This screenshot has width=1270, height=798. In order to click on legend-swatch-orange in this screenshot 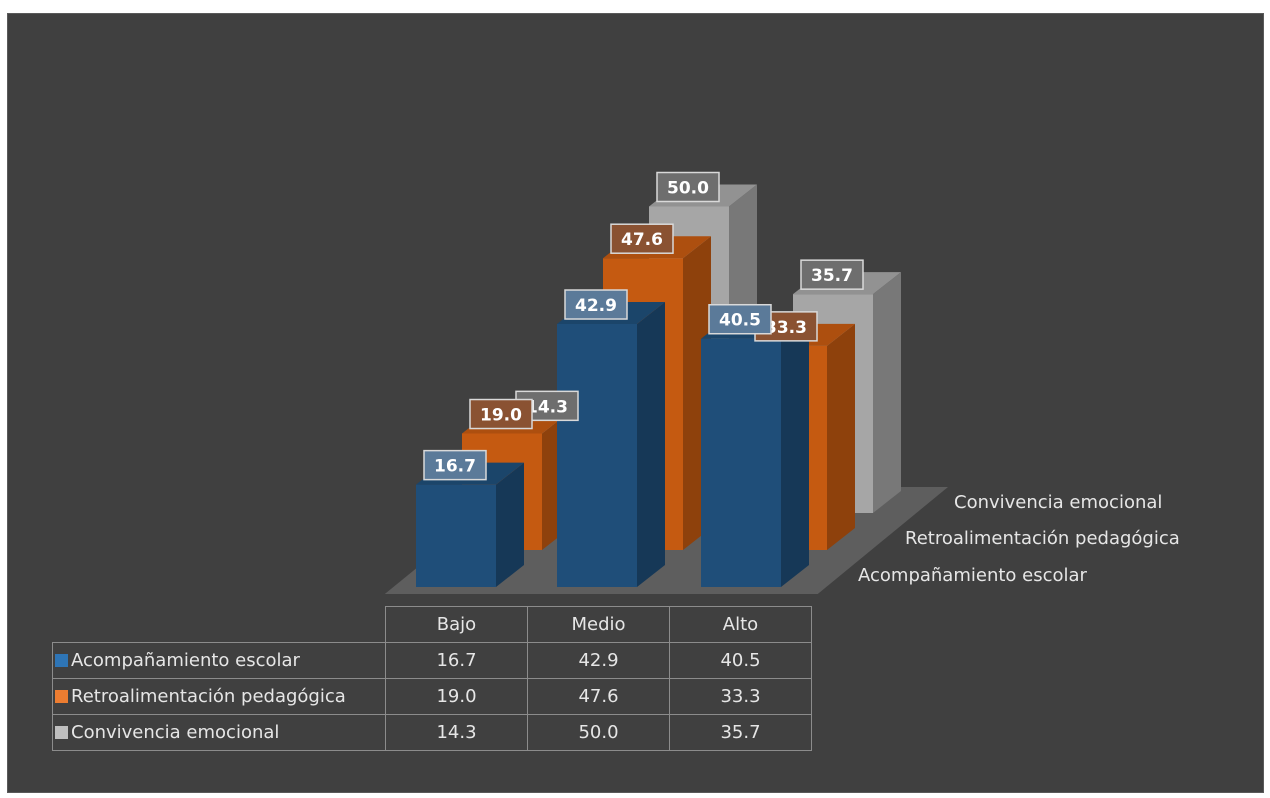, I will do `click(61, 696)`.